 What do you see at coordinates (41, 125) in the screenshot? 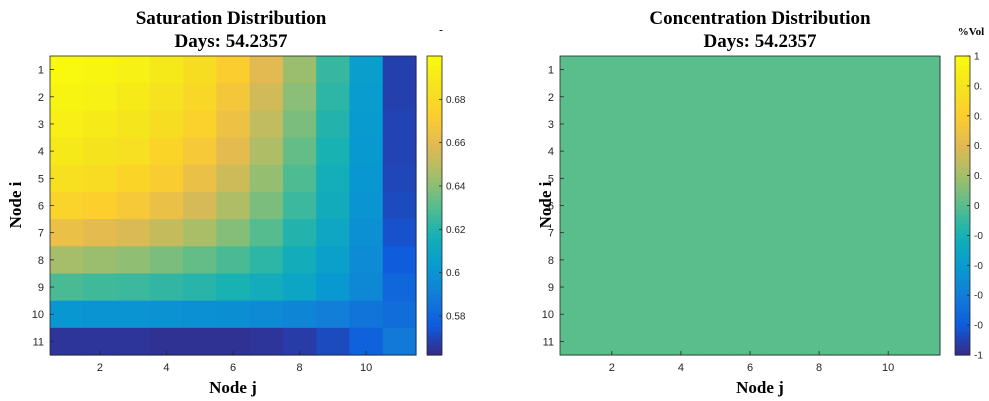
I see `y-tick-label: 3` at bounding box center [41, 125].